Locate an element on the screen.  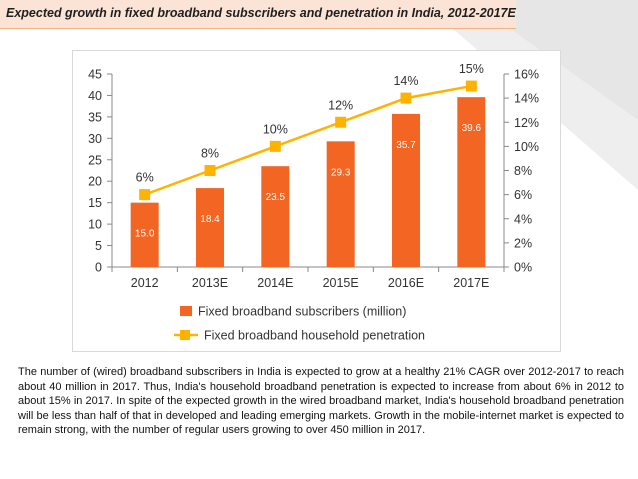
y-left-tick-label: 20 is located at coordinates (95, 182).